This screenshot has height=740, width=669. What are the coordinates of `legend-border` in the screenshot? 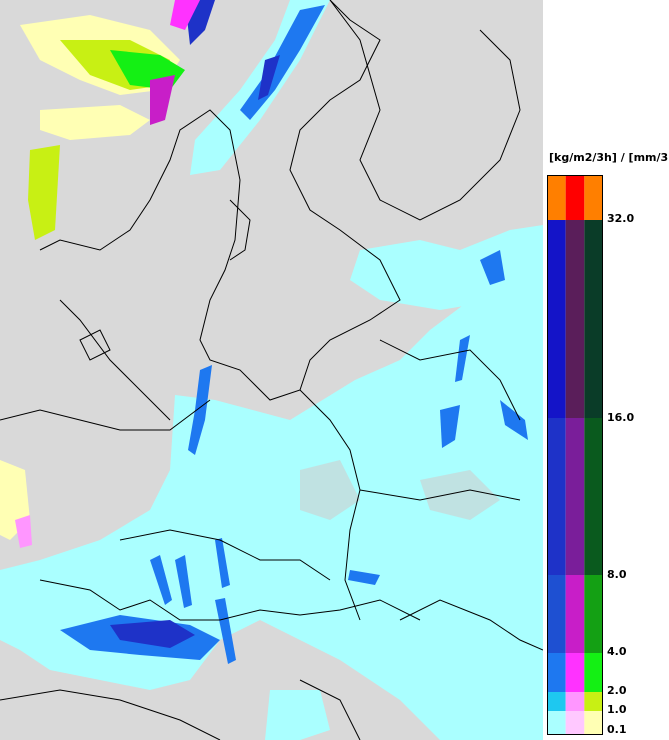 It's located at (575, 455).